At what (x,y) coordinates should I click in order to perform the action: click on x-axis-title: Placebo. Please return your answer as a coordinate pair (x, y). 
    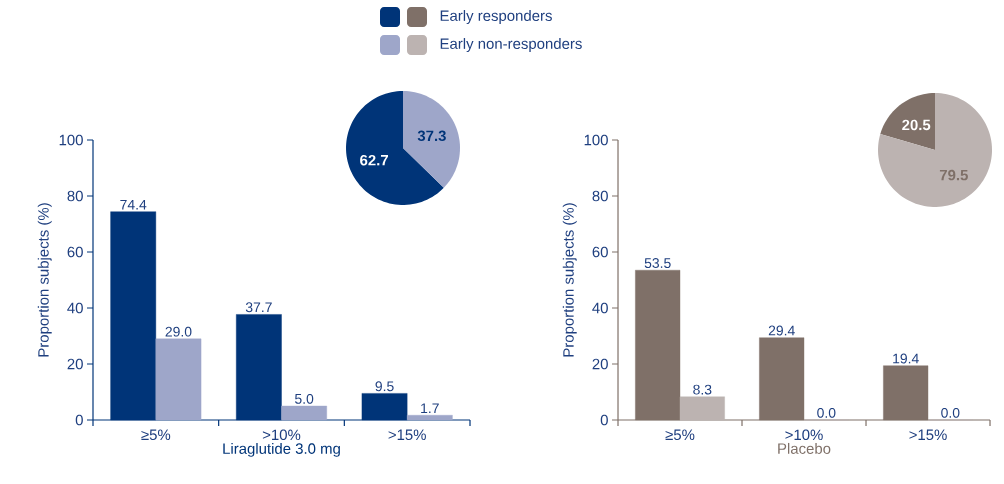
    Looking at the image, I should click on (804, 448).